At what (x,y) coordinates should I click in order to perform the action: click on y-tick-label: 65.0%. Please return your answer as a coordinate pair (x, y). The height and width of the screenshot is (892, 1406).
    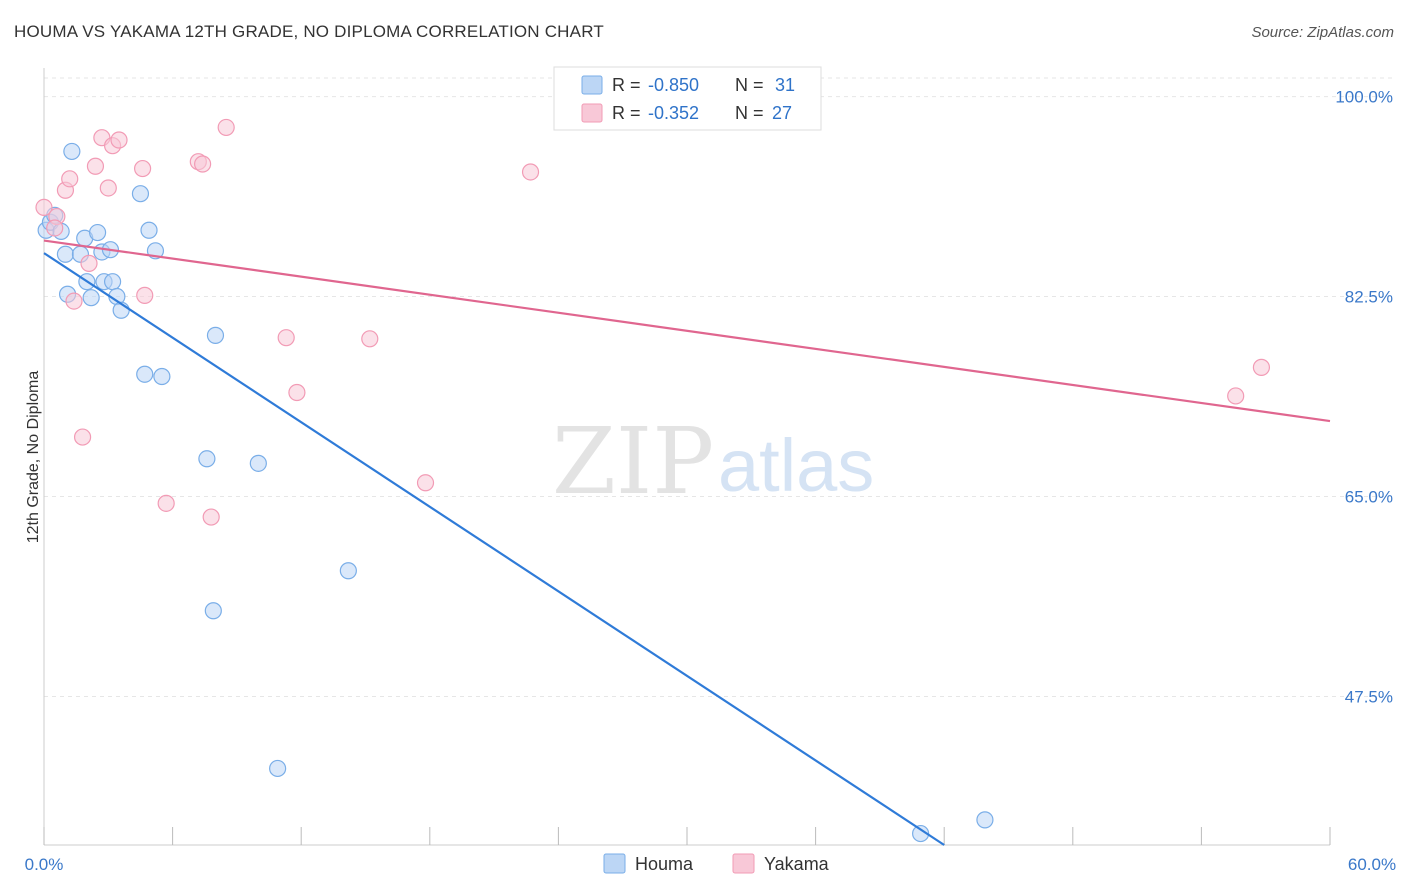
    Looking at the image, I should click on (1369, 496).